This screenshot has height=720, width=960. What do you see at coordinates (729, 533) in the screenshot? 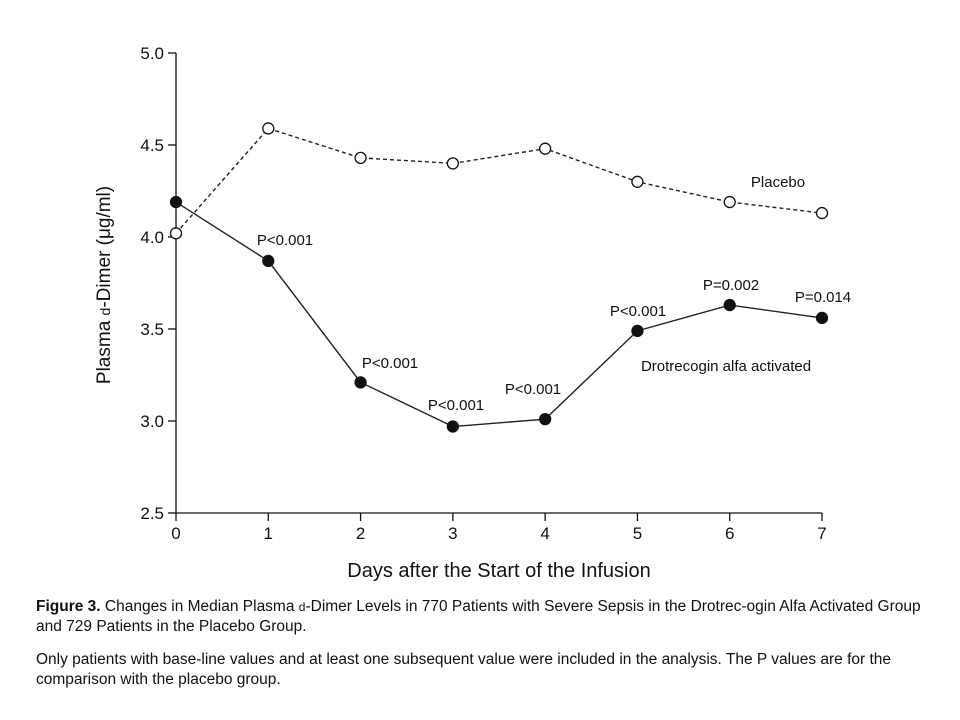
I see `x-tick-label: 6` at bounding box center [729, 533].